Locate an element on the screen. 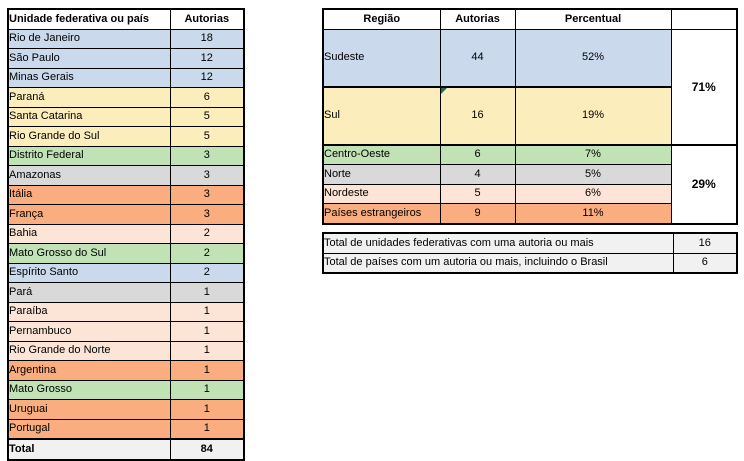 The height and width of the screenshot is (461, 744). group-percent-cell: 71% is located at coordinates (704, 86).